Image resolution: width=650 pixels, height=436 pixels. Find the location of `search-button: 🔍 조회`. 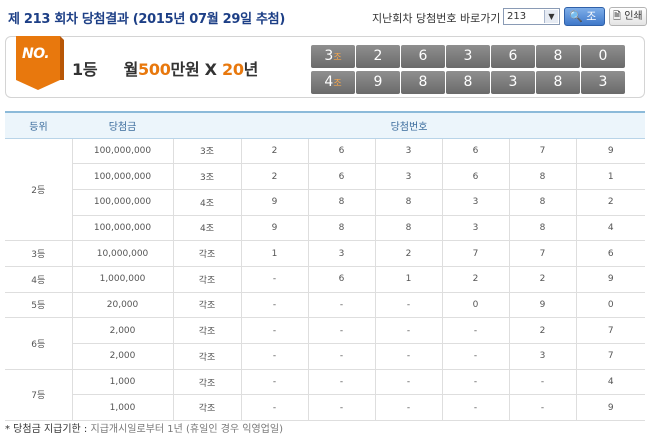

search-button: 🔍 조회 is located at coordinates (584, 23).